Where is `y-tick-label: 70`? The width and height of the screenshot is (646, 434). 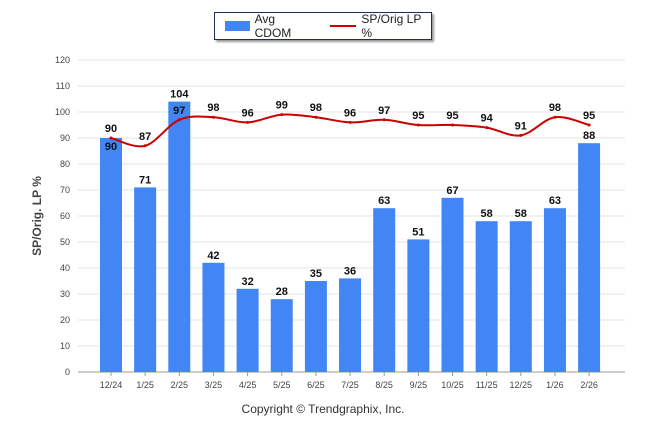 y-tick-label: 70 is located at coordinates (65, 190).